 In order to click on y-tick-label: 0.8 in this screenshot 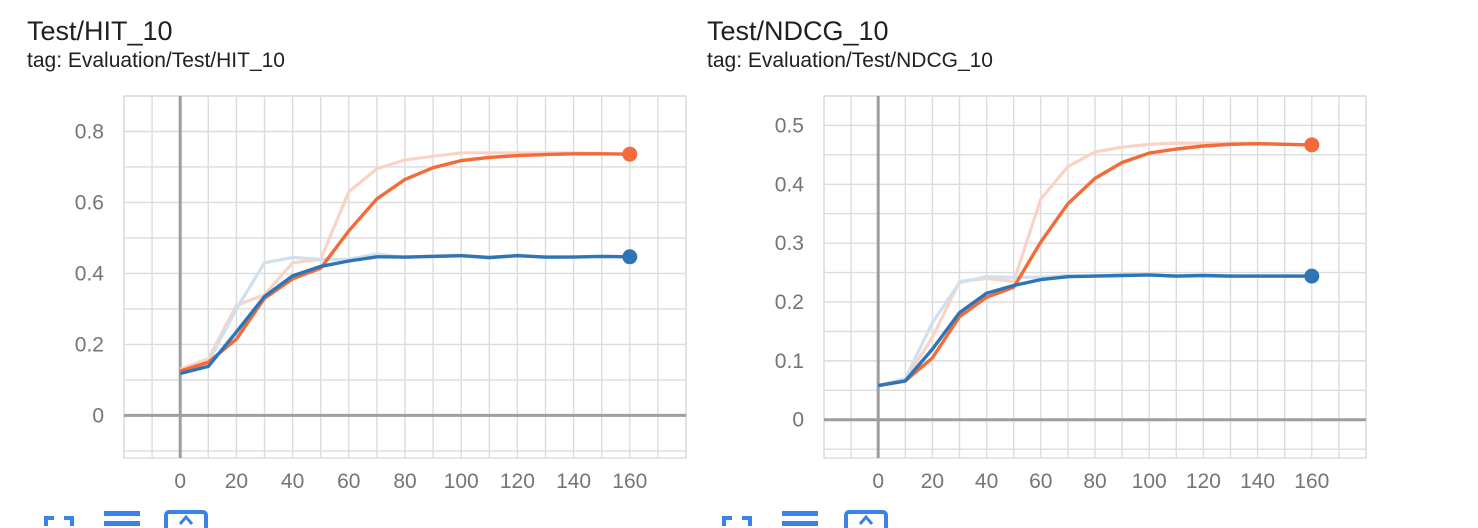, I will do `click(89, 131)`.